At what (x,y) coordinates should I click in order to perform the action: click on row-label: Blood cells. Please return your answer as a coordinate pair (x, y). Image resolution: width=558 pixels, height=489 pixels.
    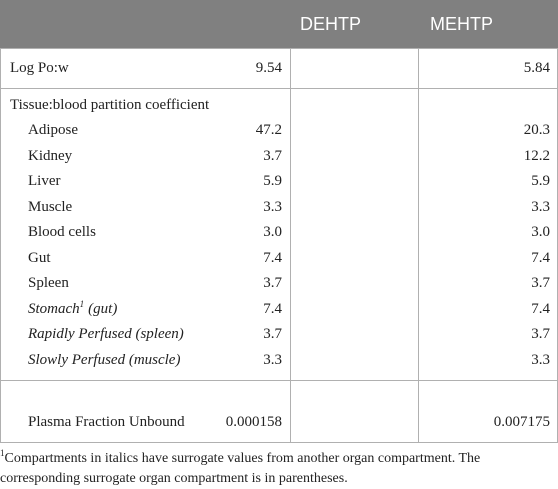
    Looking at the image, I should click on (62, 232).